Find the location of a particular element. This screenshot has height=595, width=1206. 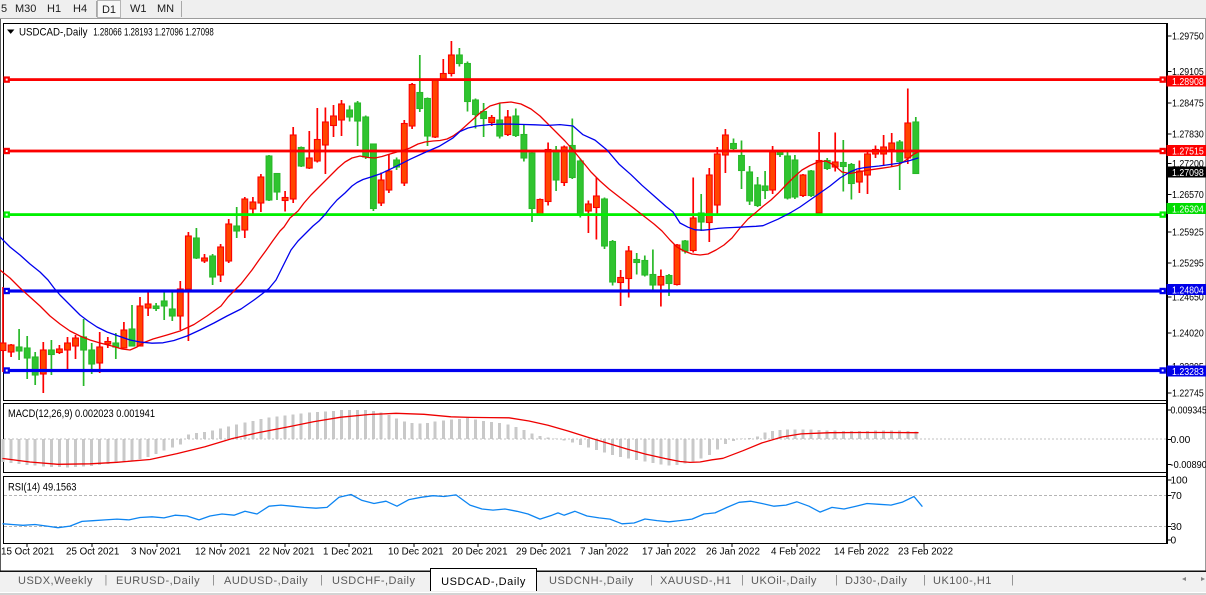

svg-text: 1.27515 is located at coordinates (1188, 151).